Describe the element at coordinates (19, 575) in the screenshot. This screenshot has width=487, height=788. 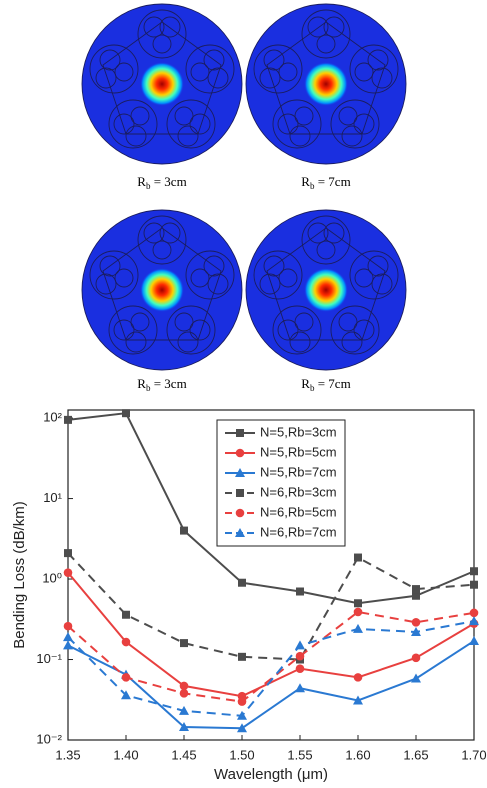
I see `y-axis-label: Bending Loss (dB/km)` at that location.